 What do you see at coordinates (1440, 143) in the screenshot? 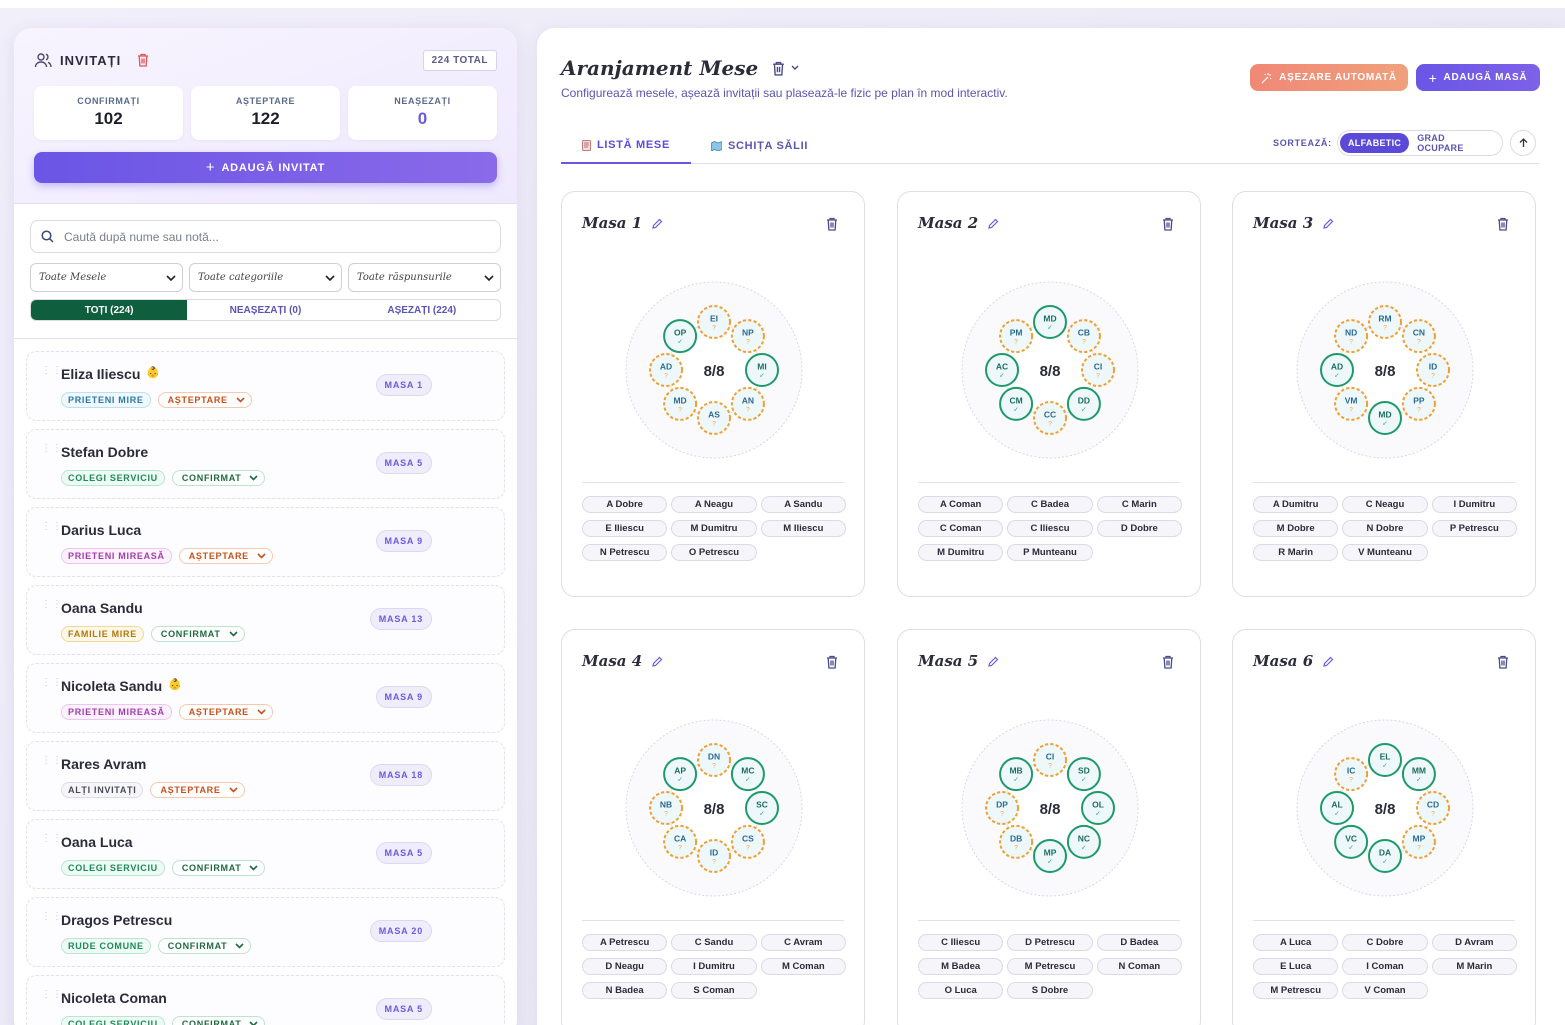
I see `sort-occupancy: GRAD OCUPARE` at bounding box center [1440, 143].